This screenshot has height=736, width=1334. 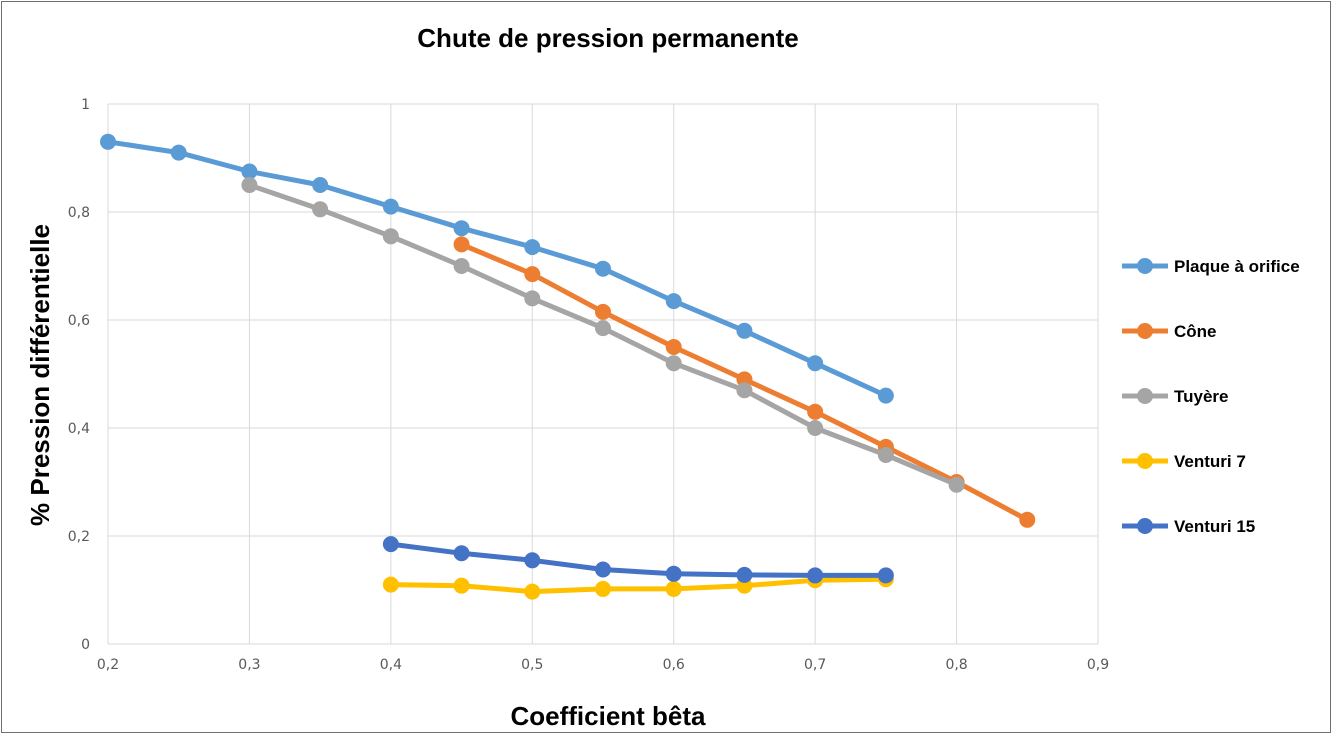 I want to click on x-tick-label: 0,9, so click(x=1098, y=665).